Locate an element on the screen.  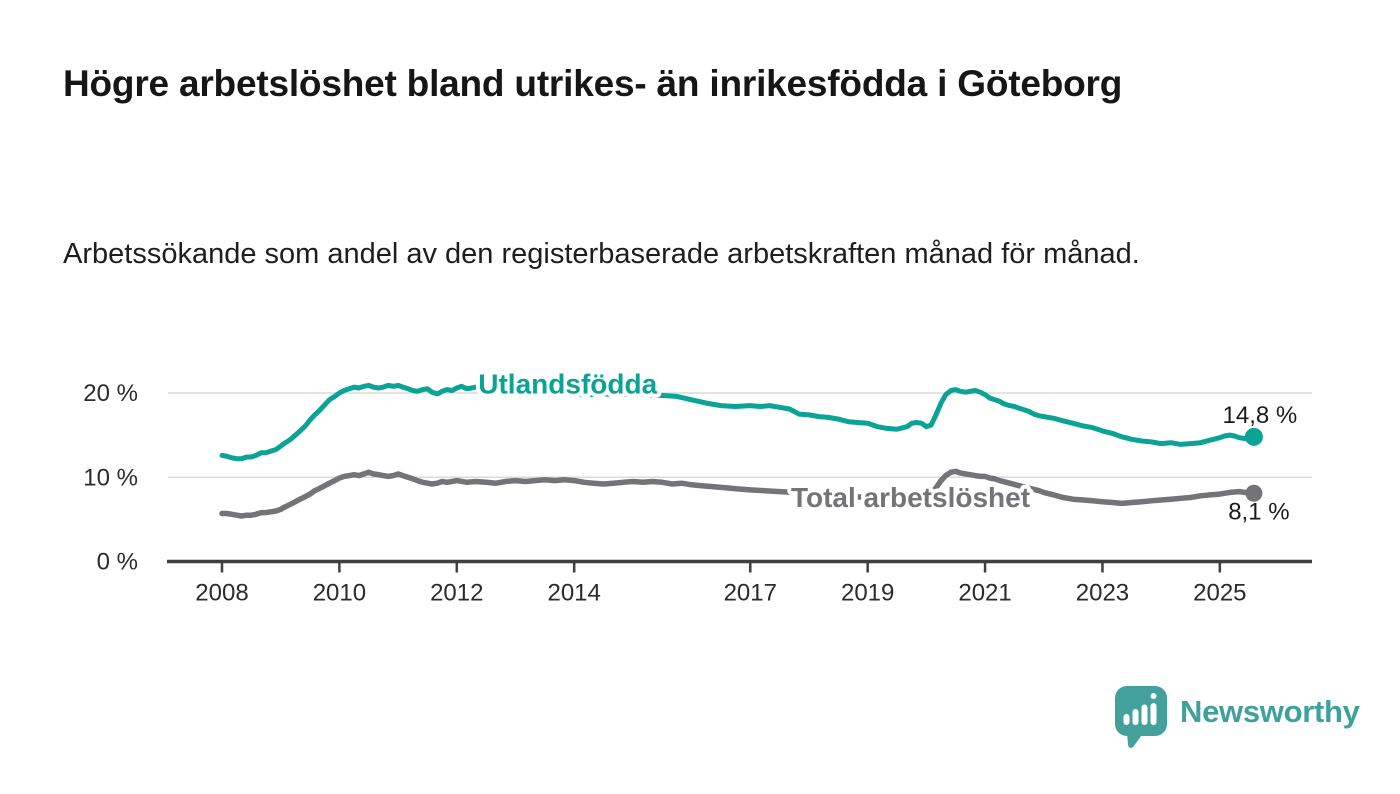
x-tick-label: 2021 is located at coordinates (984, 593).